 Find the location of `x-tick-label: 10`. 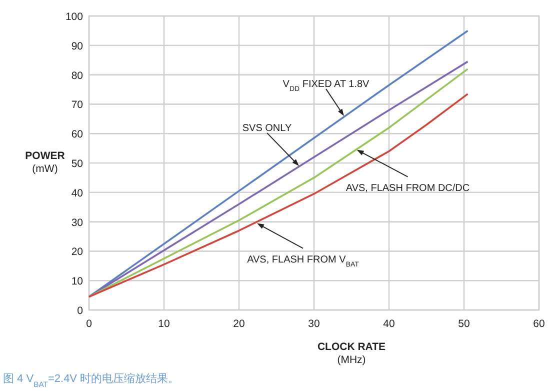

x-tick-label: 10 is located at coordinates (164, 324).